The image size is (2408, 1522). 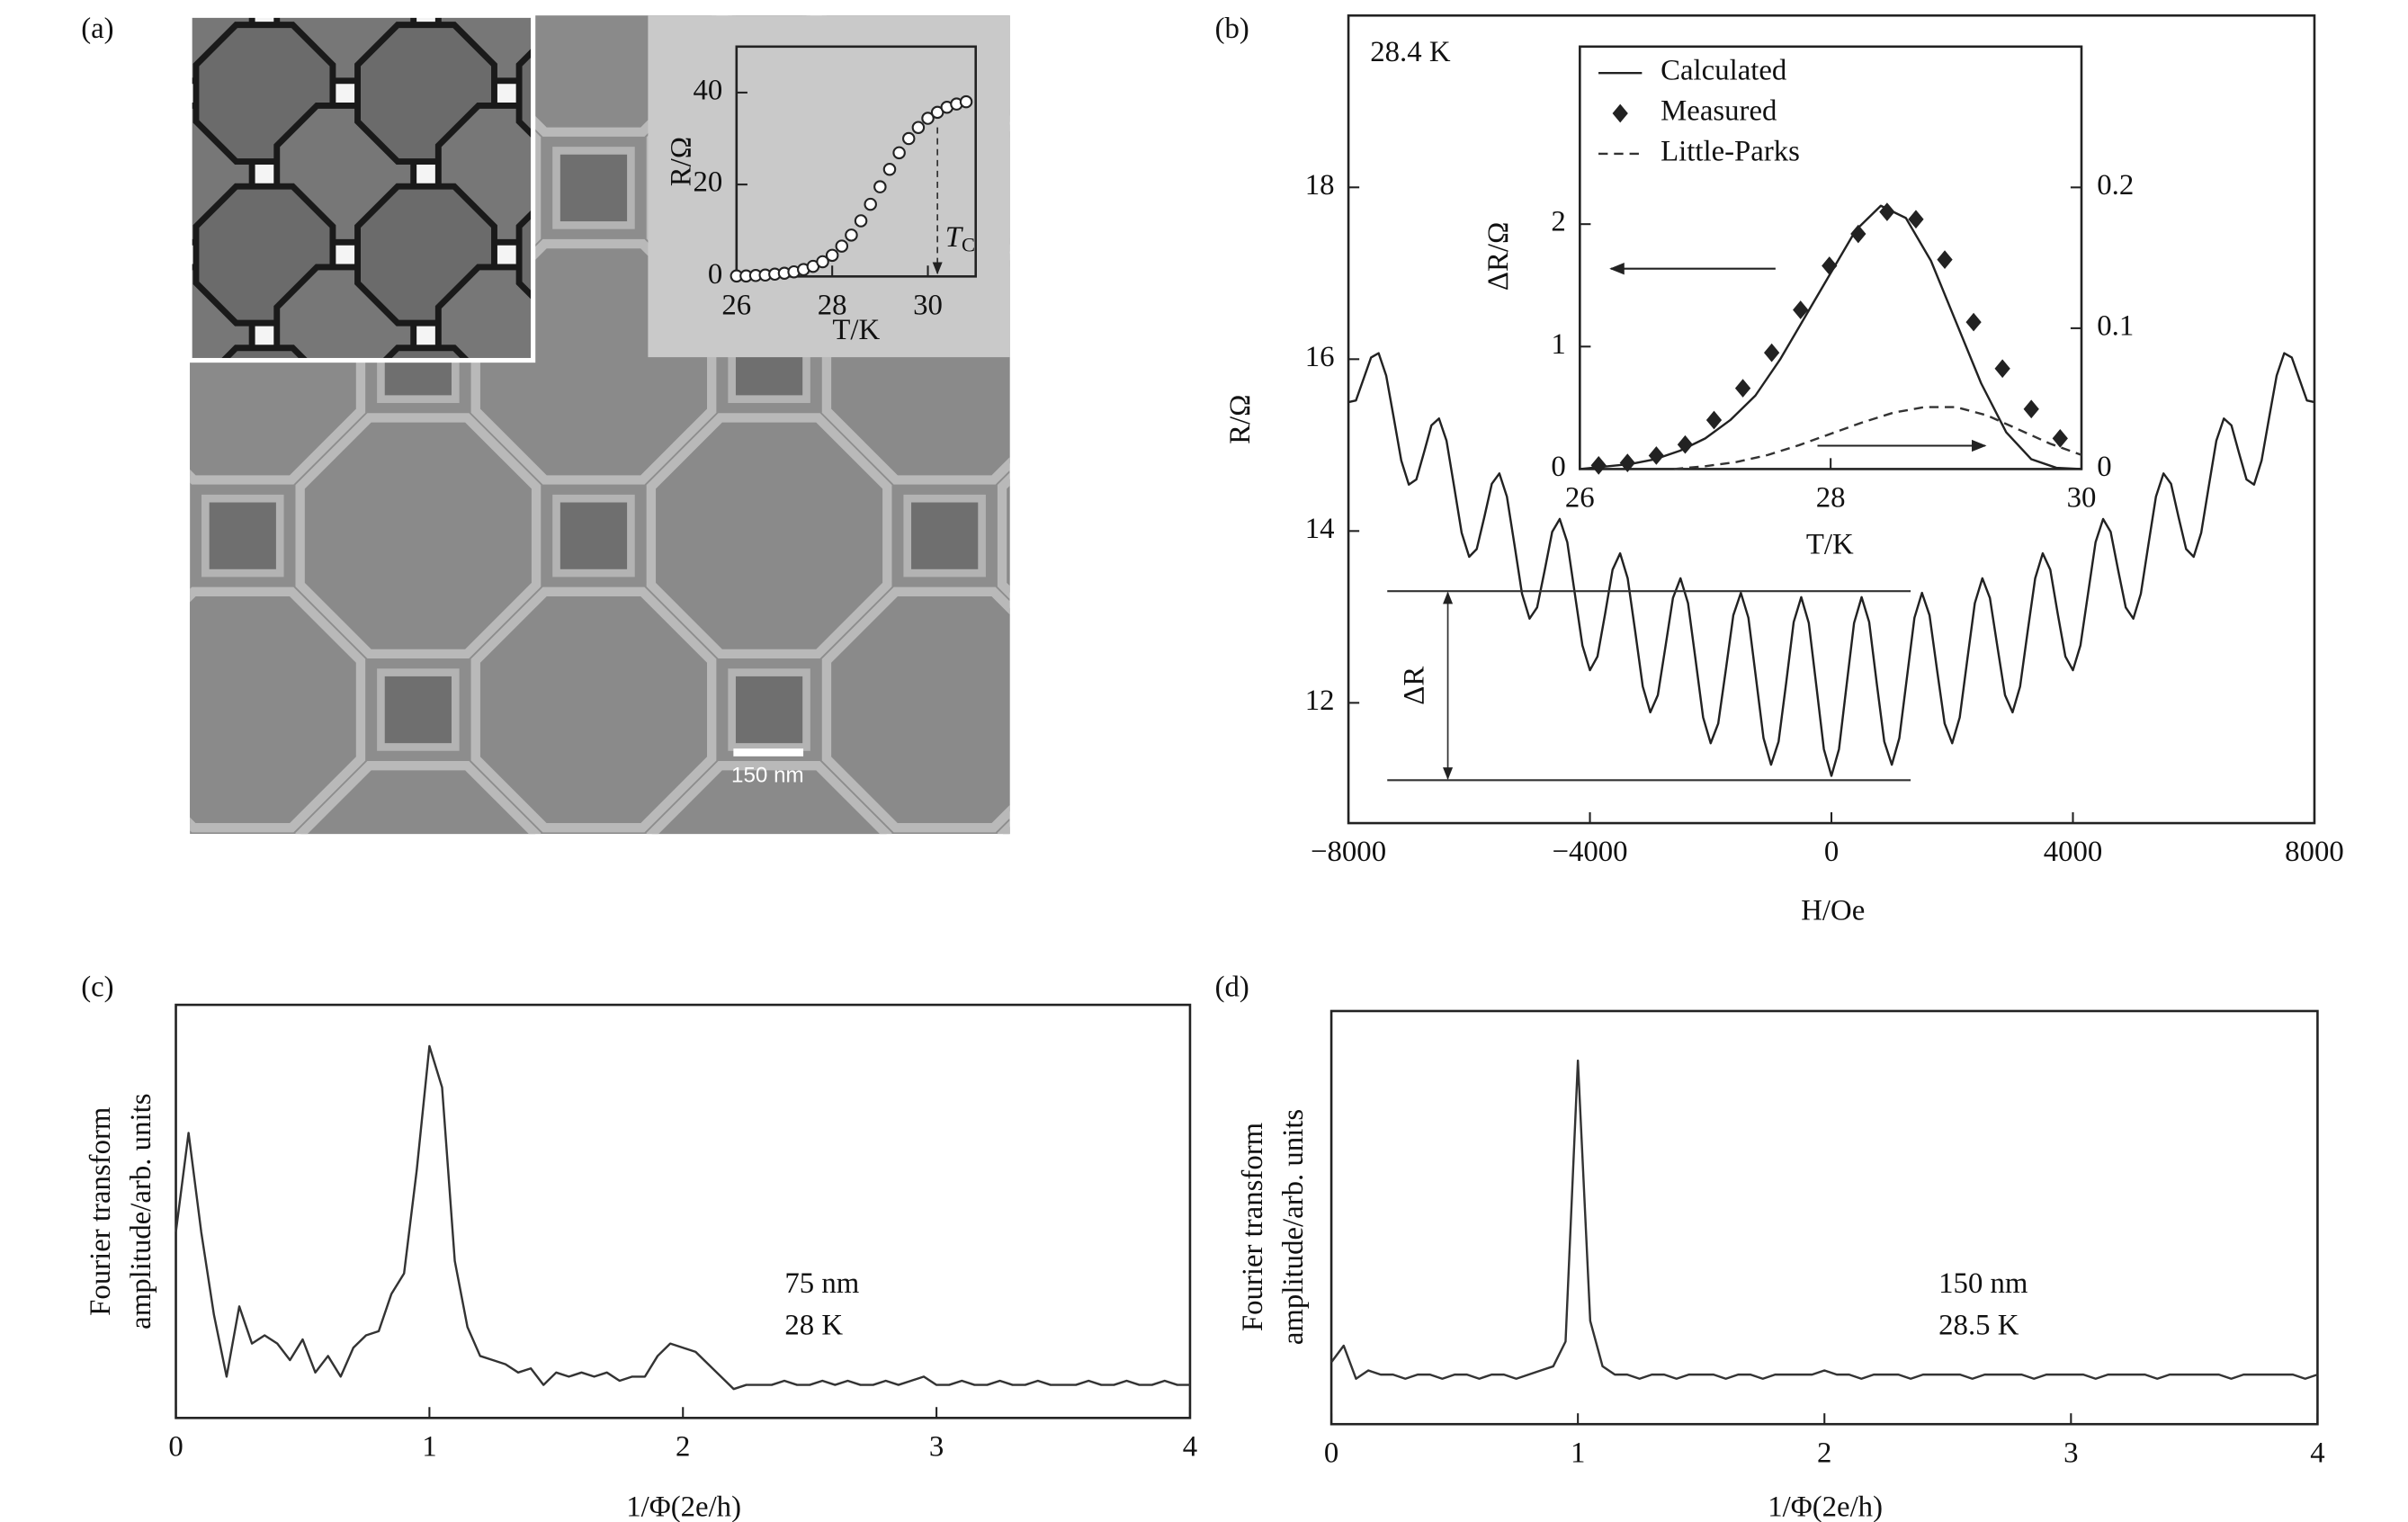 I want to click on legend-label: Measured, so click(x=1719, y=111).